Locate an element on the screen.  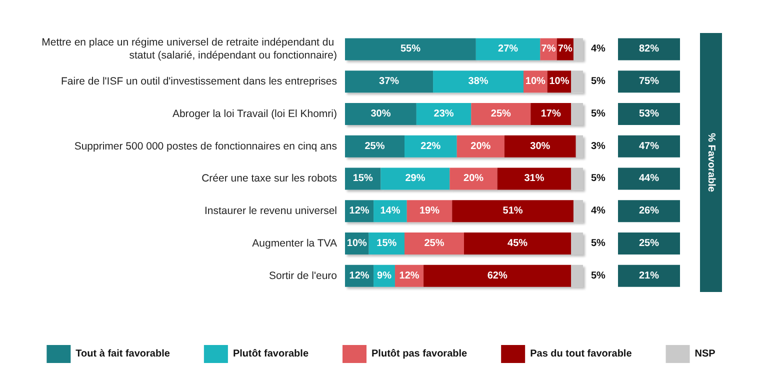
y-tick-label: Faire de l'ISF un outil d'investissement dans les entreprises is located at coordinates (199, 82).